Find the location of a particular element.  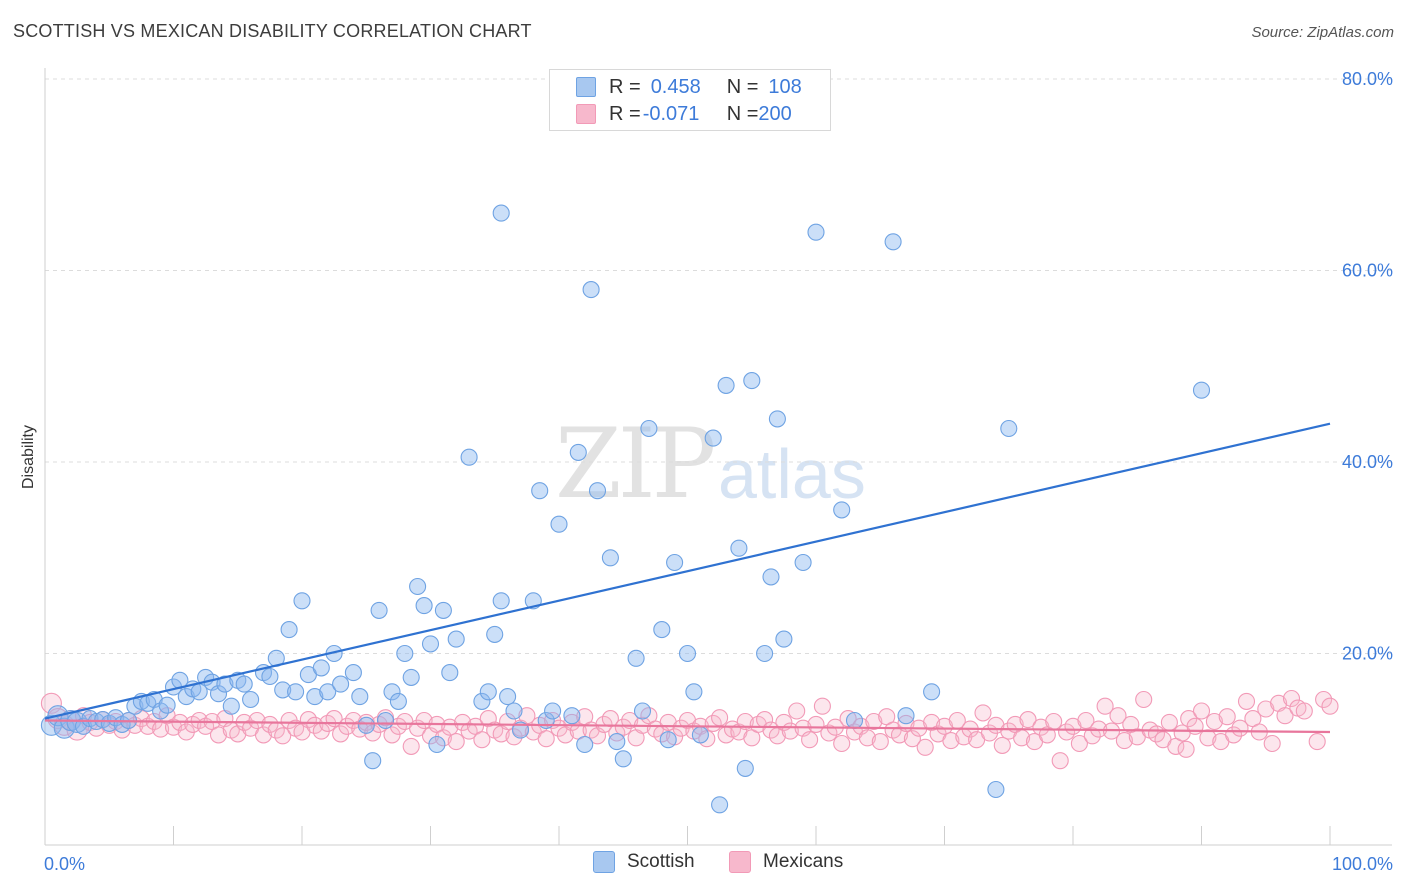

legend-swatch-mexicans is located at coordinates (586, 114).